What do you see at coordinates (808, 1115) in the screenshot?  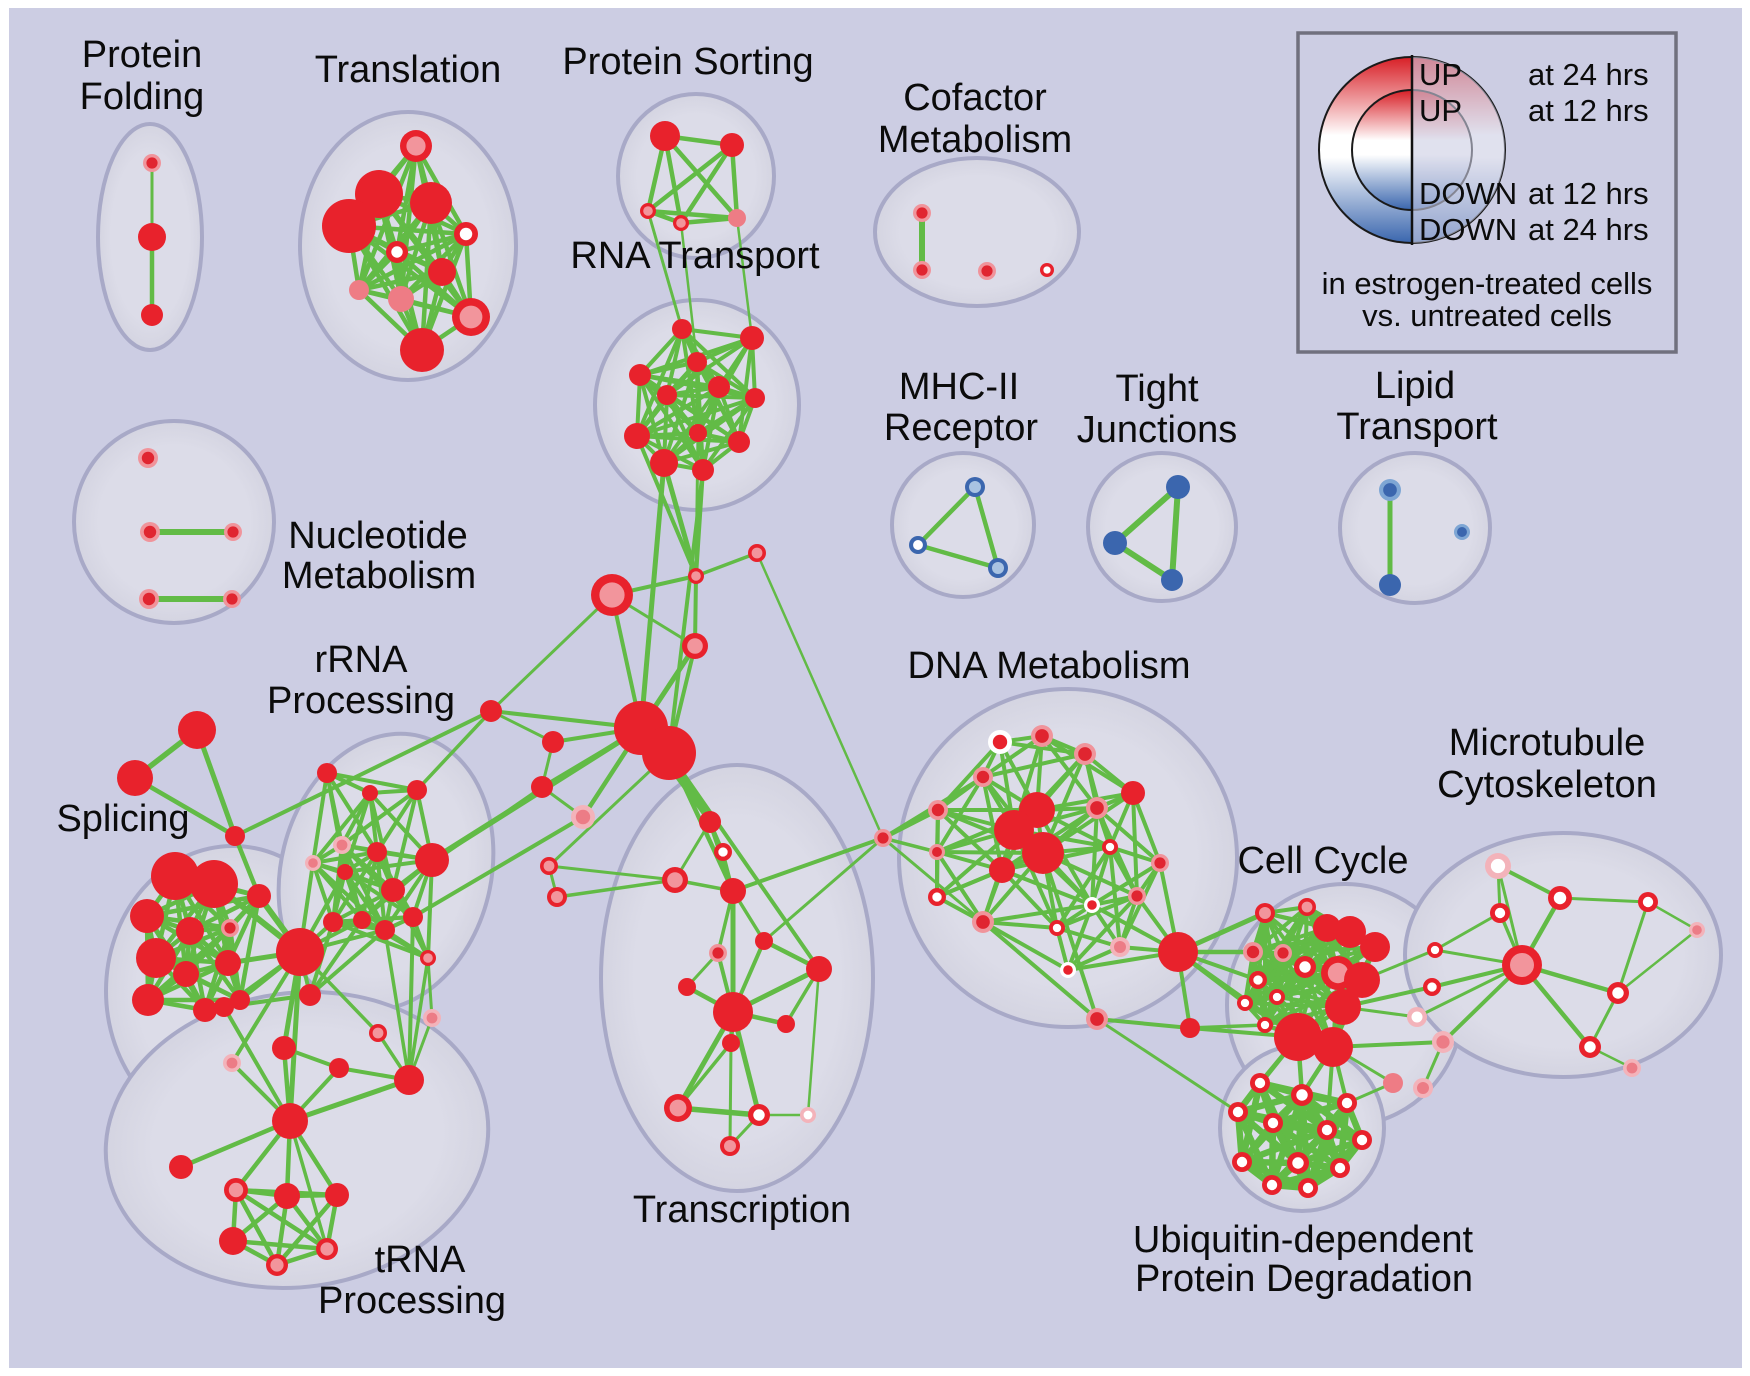 I see `node-tc15` at bounding box center [808, 1115].